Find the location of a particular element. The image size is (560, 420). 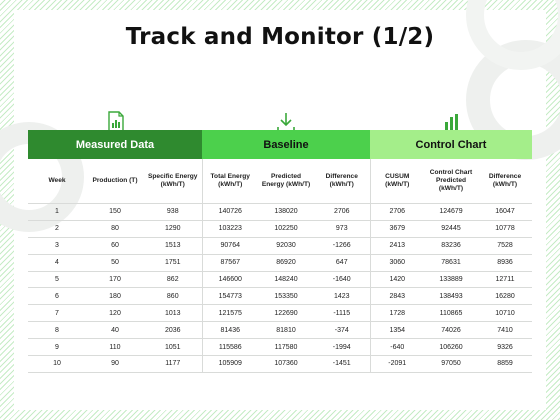

table-cell: 16280 is located at coordinates (505, 296).